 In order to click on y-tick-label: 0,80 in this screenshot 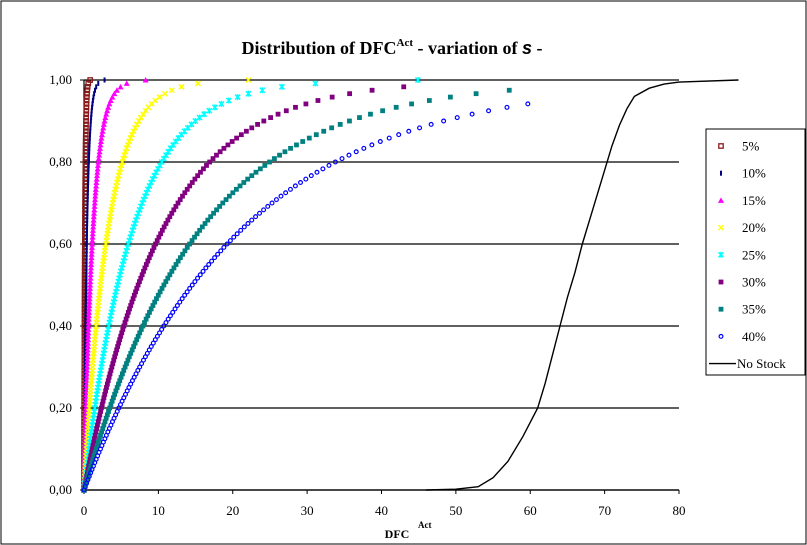, I will do `click(60, 161)`.